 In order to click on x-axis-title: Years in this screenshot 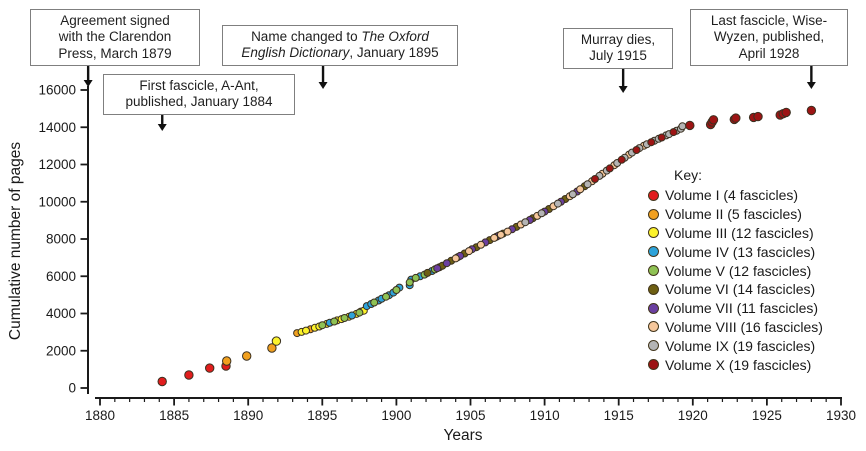, I will do `click(462, 435)`.